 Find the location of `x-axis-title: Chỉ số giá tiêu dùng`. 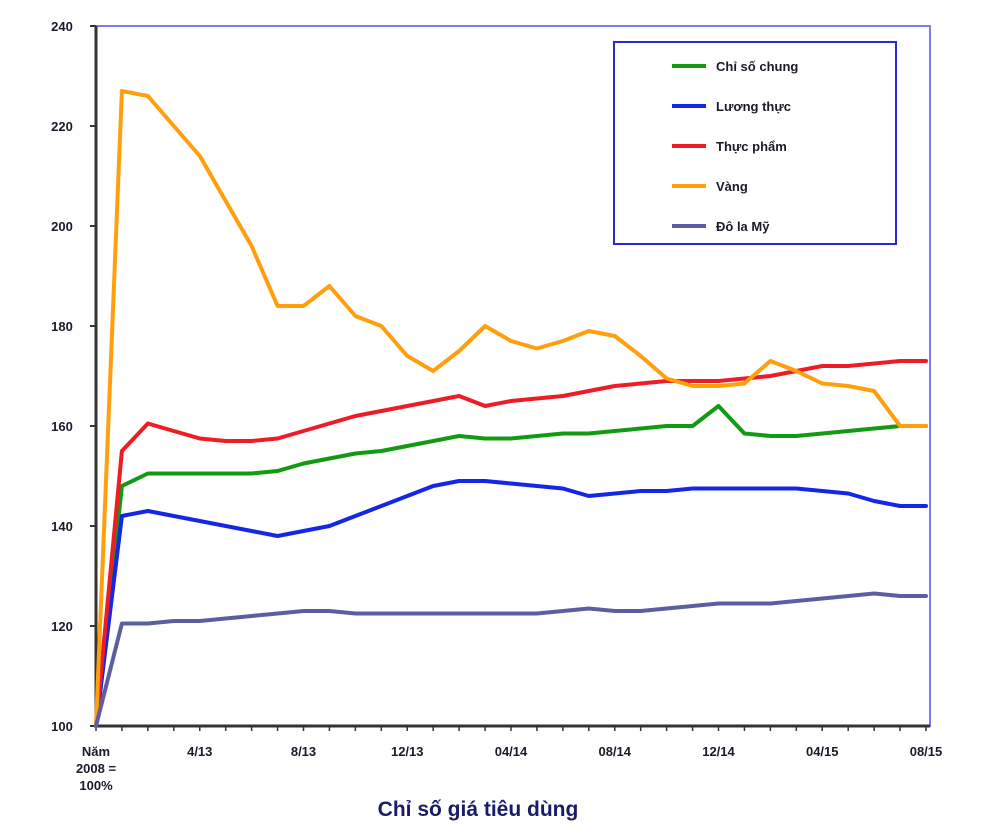

x-axis-title: Chỉ số giá tiêu dùng is located at coordinates (478, 809).